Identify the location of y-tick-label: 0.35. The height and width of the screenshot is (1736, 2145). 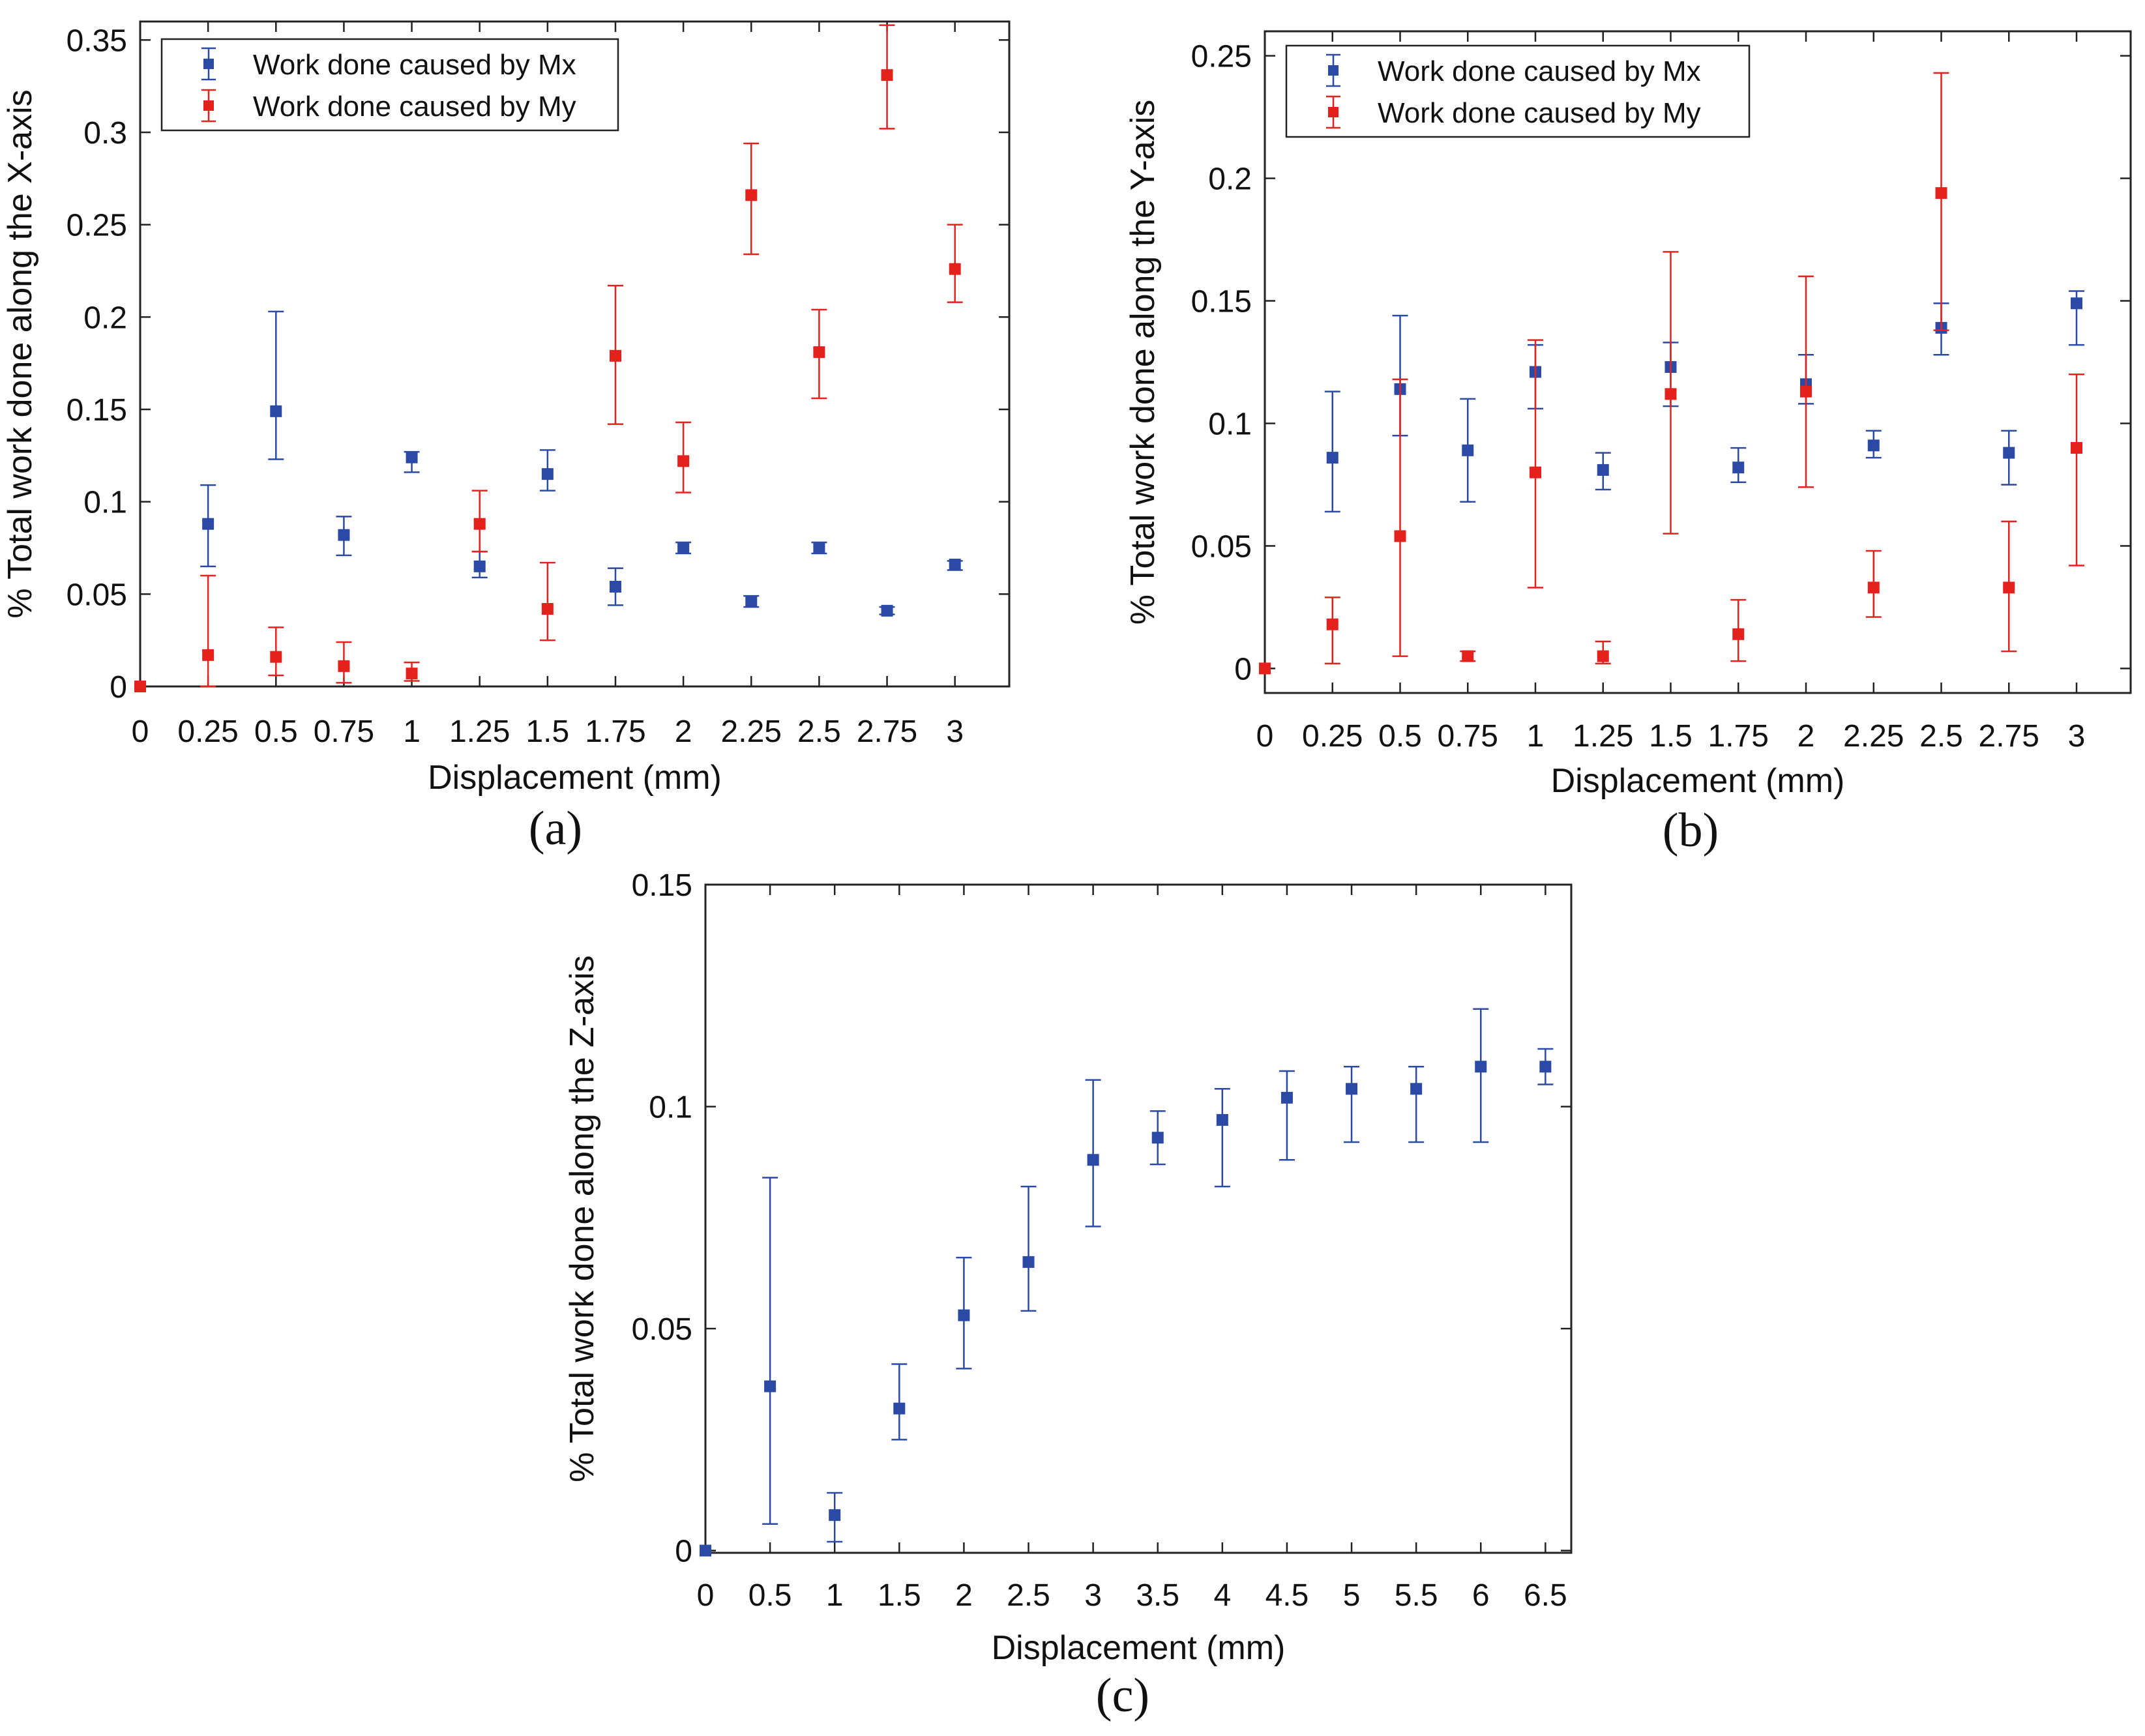
(97, 40).